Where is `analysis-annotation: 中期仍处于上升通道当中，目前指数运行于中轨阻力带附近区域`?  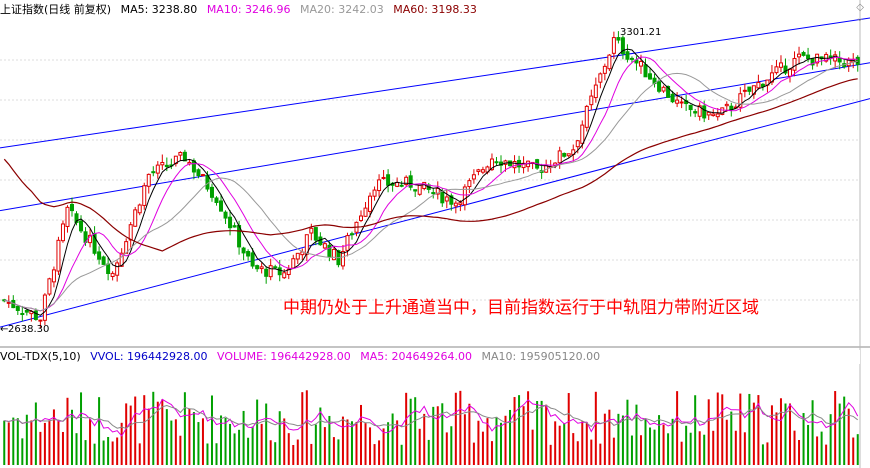 analysis-annotation: 中期仍处于上升通道当中，目前指数运行于中轨阻力带附近区域 is located at coordinates (521, 308).